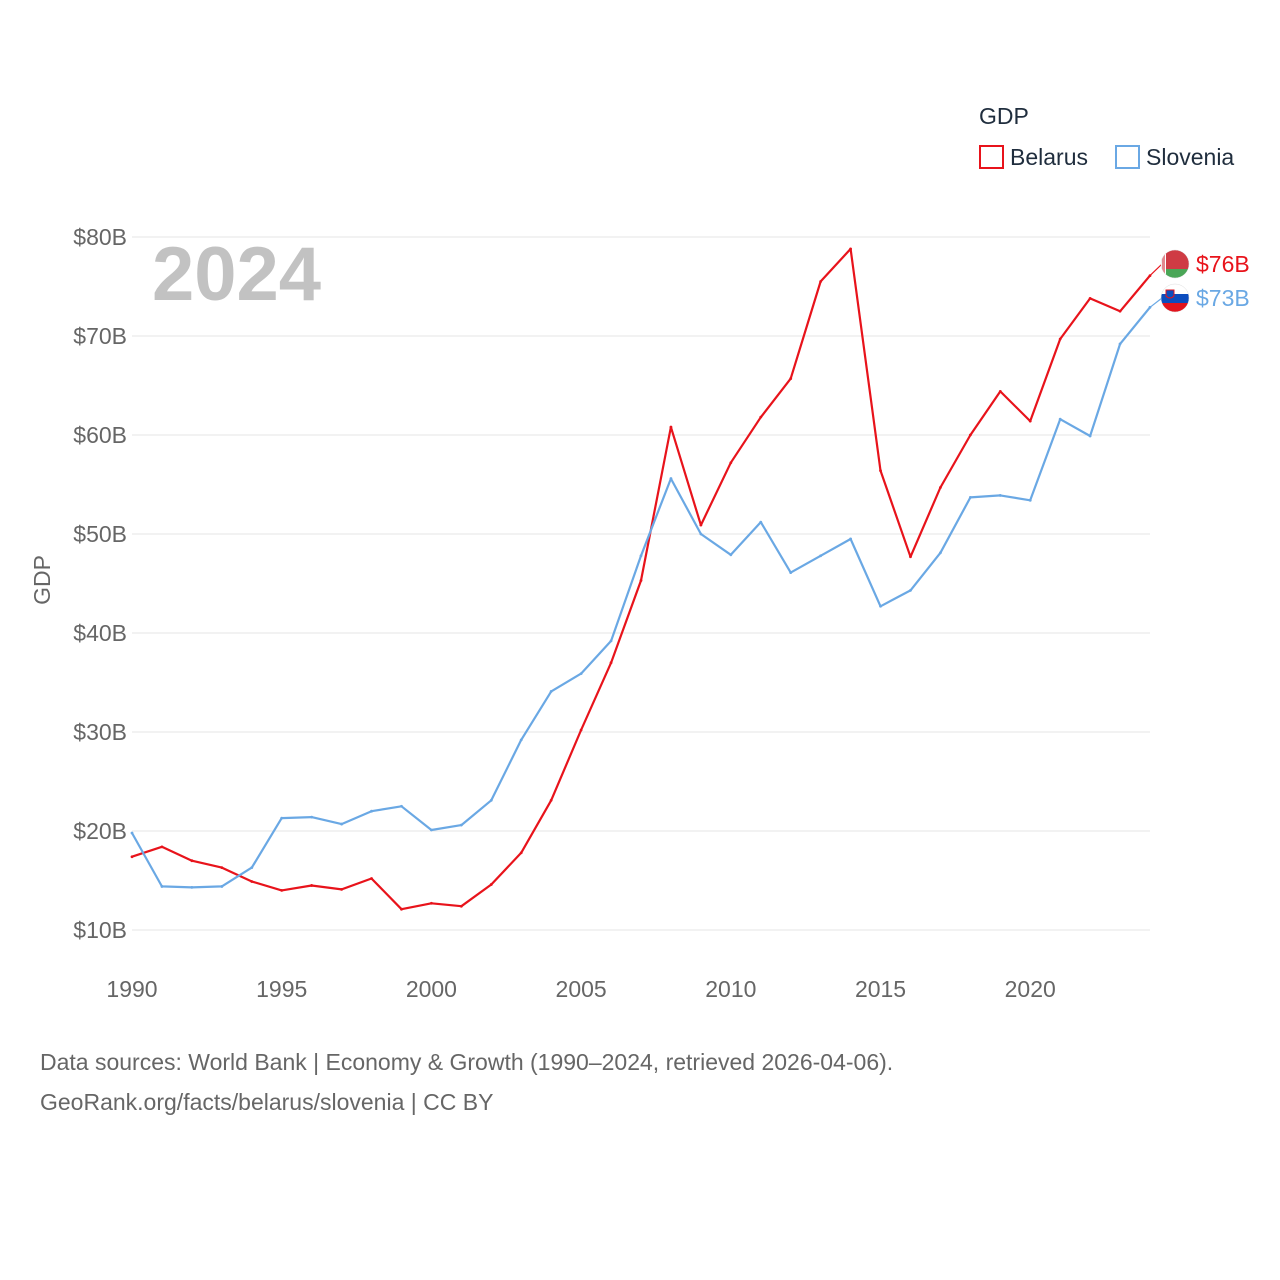 The height and width of the screenshot is (1280, 1280). I want to click on y-axis-title: GDP, so click(42, 580).